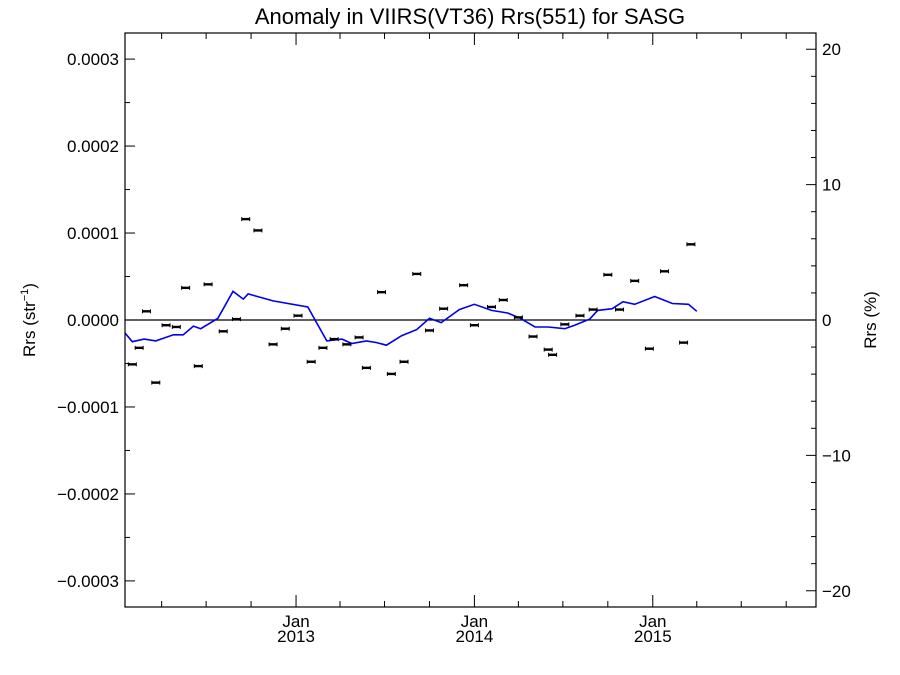  I want to click on blue-series-line, so click(411, 318).